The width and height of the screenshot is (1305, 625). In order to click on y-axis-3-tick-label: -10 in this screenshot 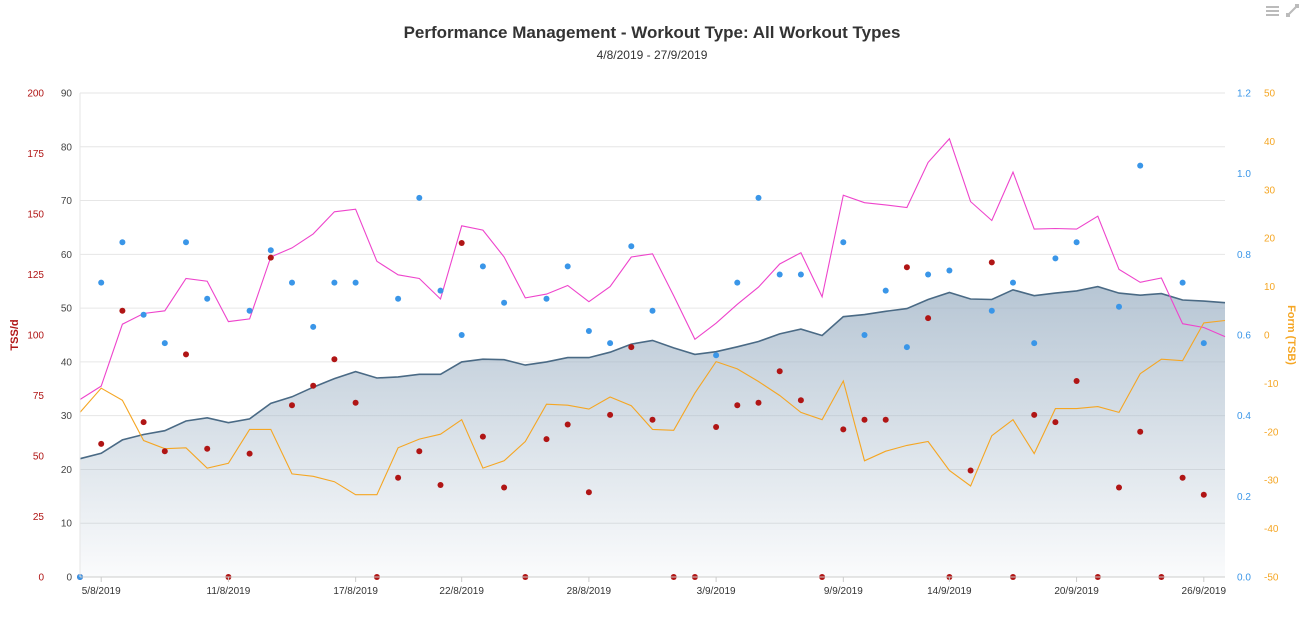, I will do `click(1271, 384)`.